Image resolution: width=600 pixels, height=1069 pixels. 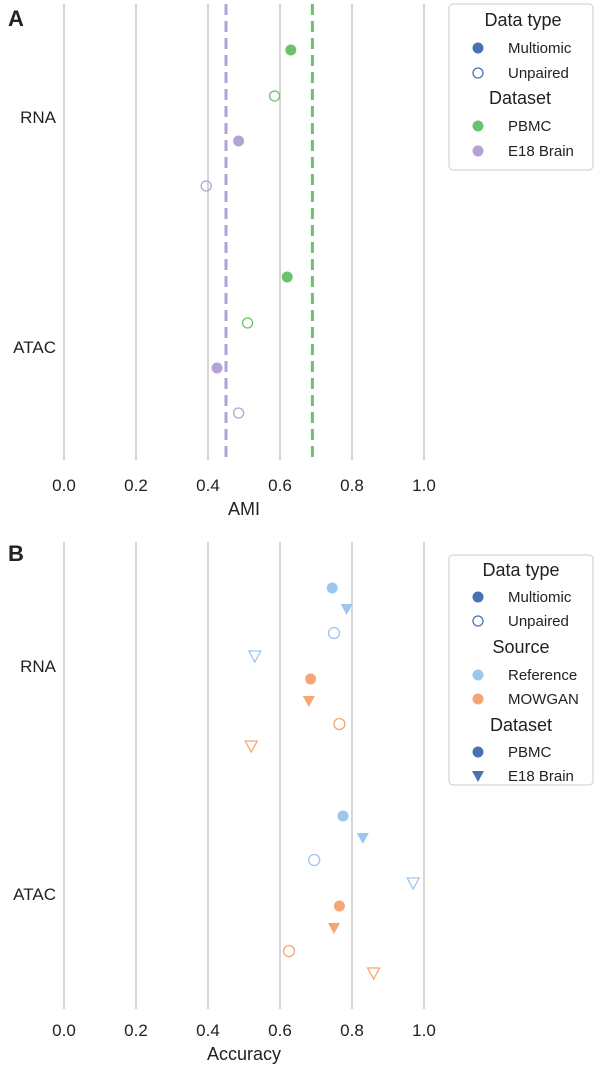 What do you see at coordinates (520, 98) in the screenshot?
I see `panel-a-legend-title-dataset: Dataset` at bounding box center [520, 98].